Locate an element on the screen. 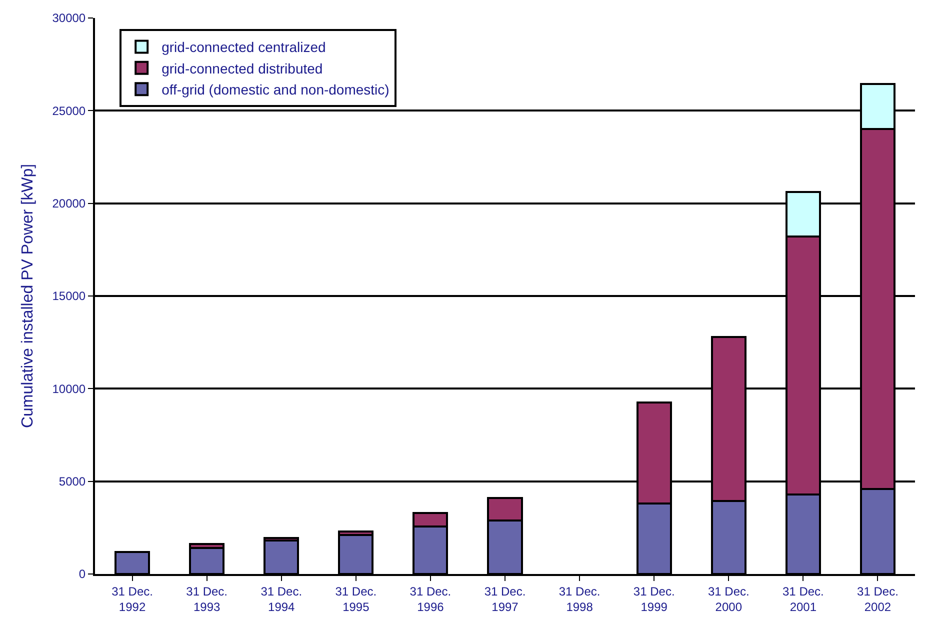 This screenshot has width=925, height=634. x-tick-label: 31 Dec. 1992 is located at coordinates (132, 599).